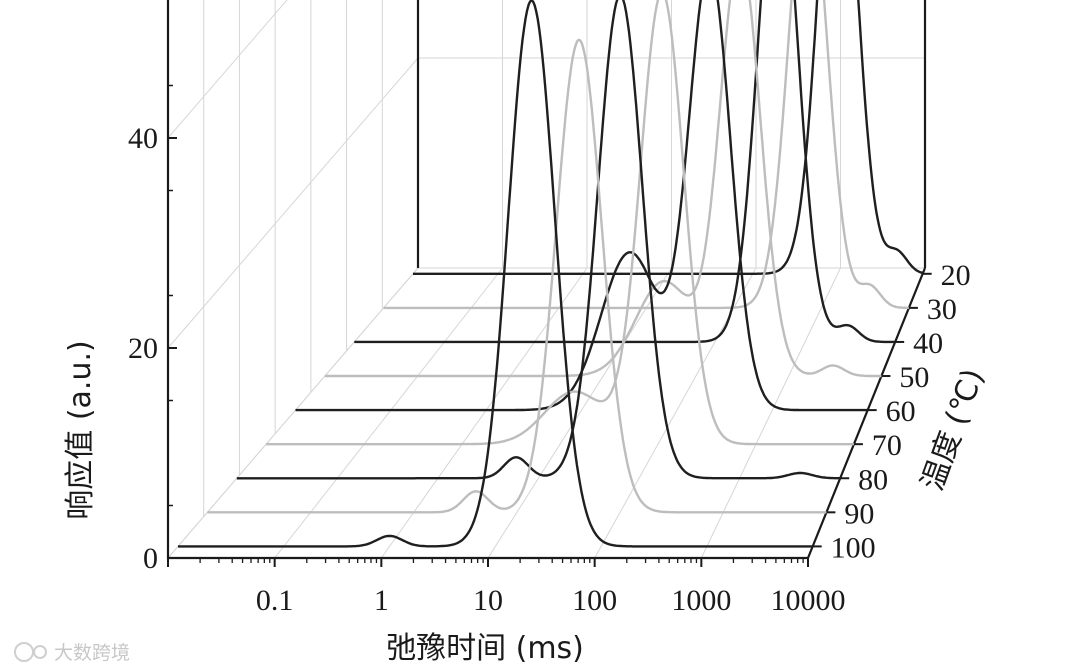 The width and height of the screenshot is (1080, 672). Describe the element at coordinates (418, 134) in the screenshot. I see `left-wall-edge` at that location.